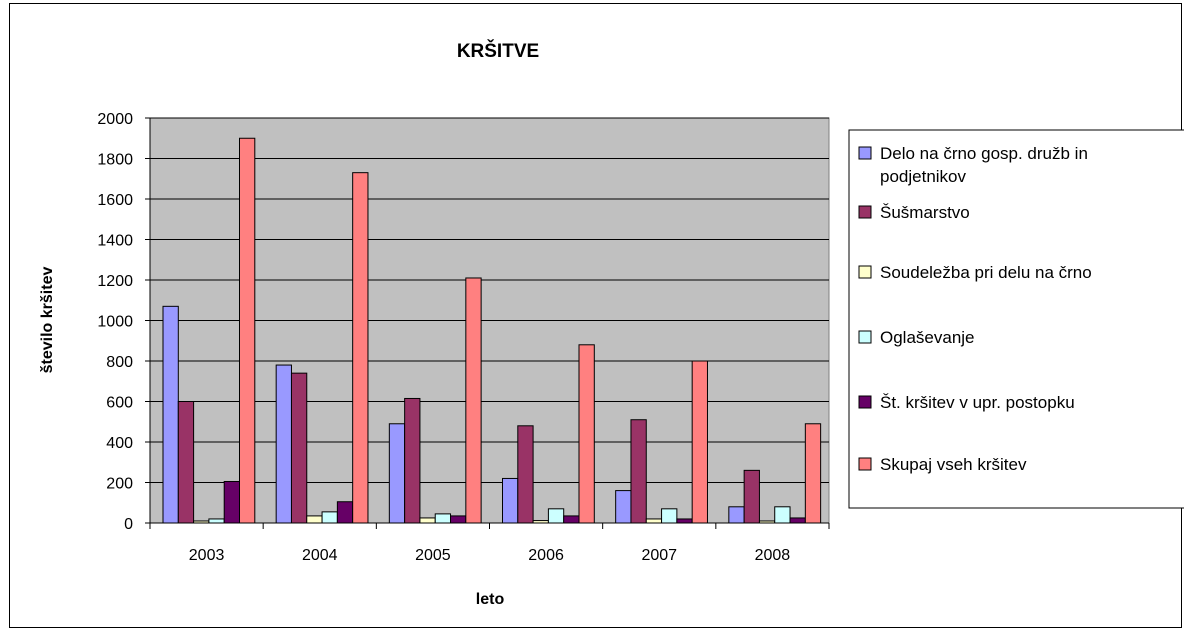 The height and width of the screenshot is (628, 1184). I want to click on y-tick-label: 1000, so click(115, 322).